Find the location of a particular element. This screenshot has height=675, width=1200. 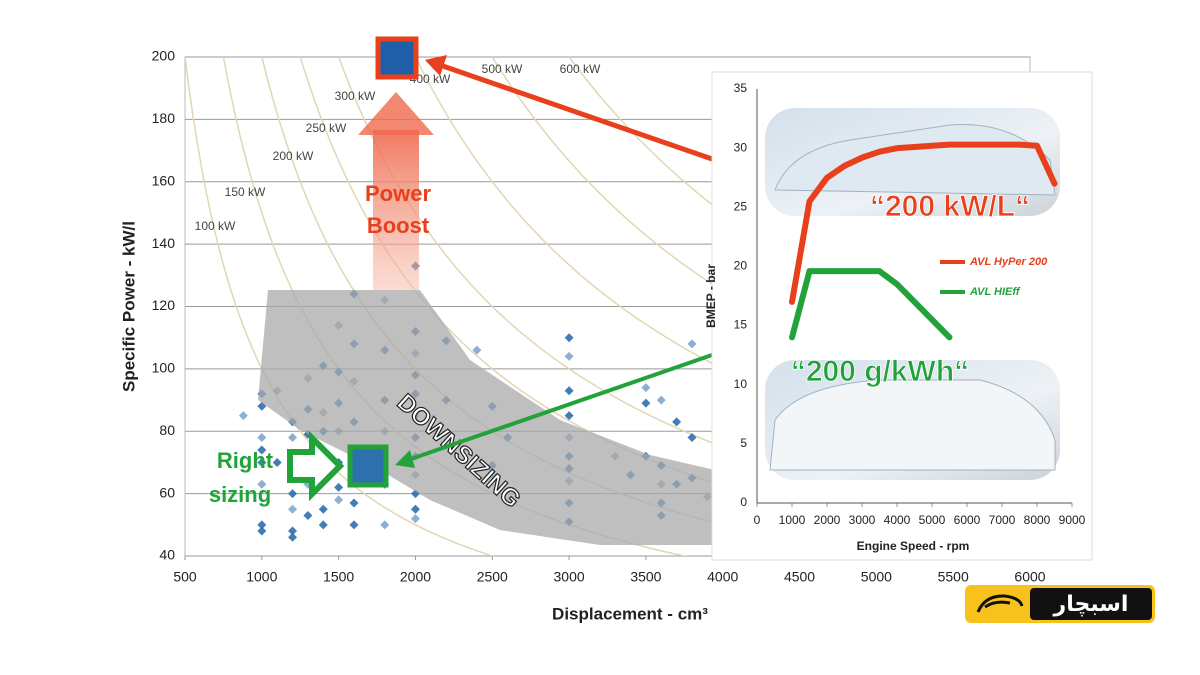

x-tick-label: 0 is located at coordinates (757, 520).